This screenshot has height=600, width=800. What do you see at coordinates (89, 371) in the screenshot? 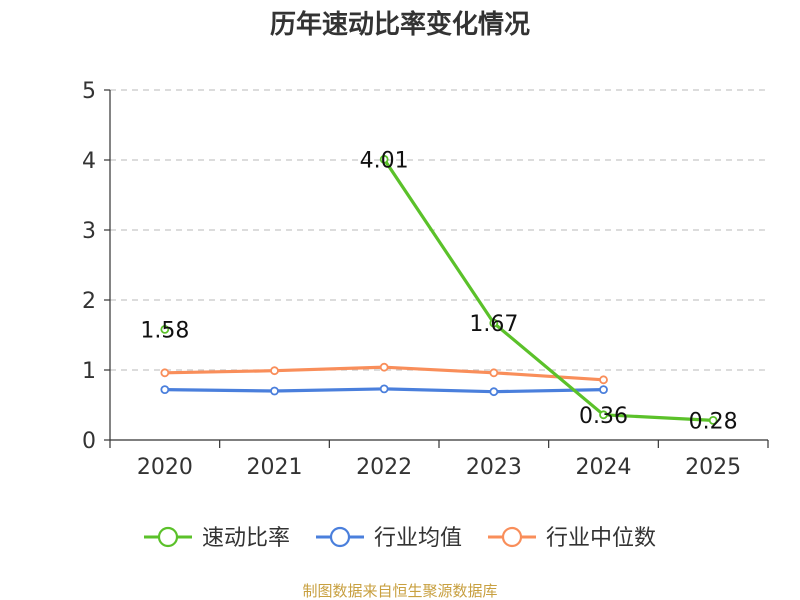
I see `y-tick-label-1: 1` at bounding box center [89, 371].